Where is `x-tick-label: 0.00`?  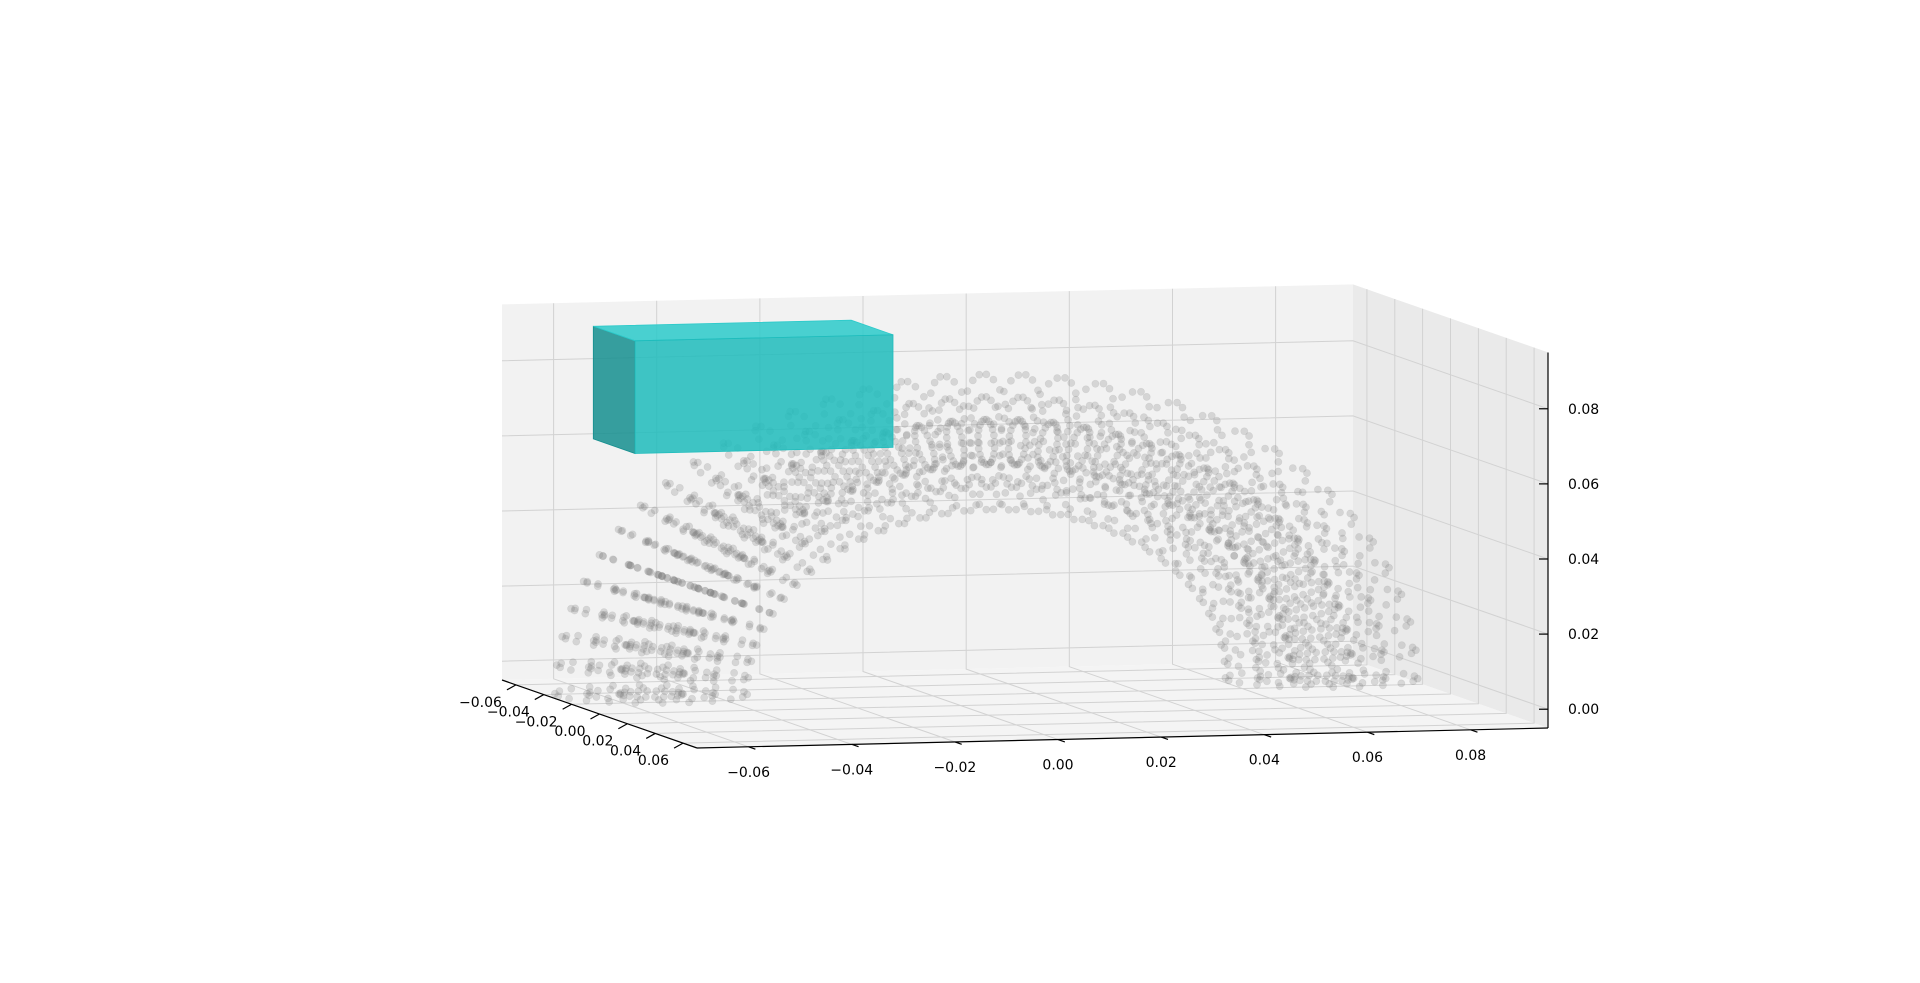 x-tick-label: 0.00 is located at coordinates (1057, 766).